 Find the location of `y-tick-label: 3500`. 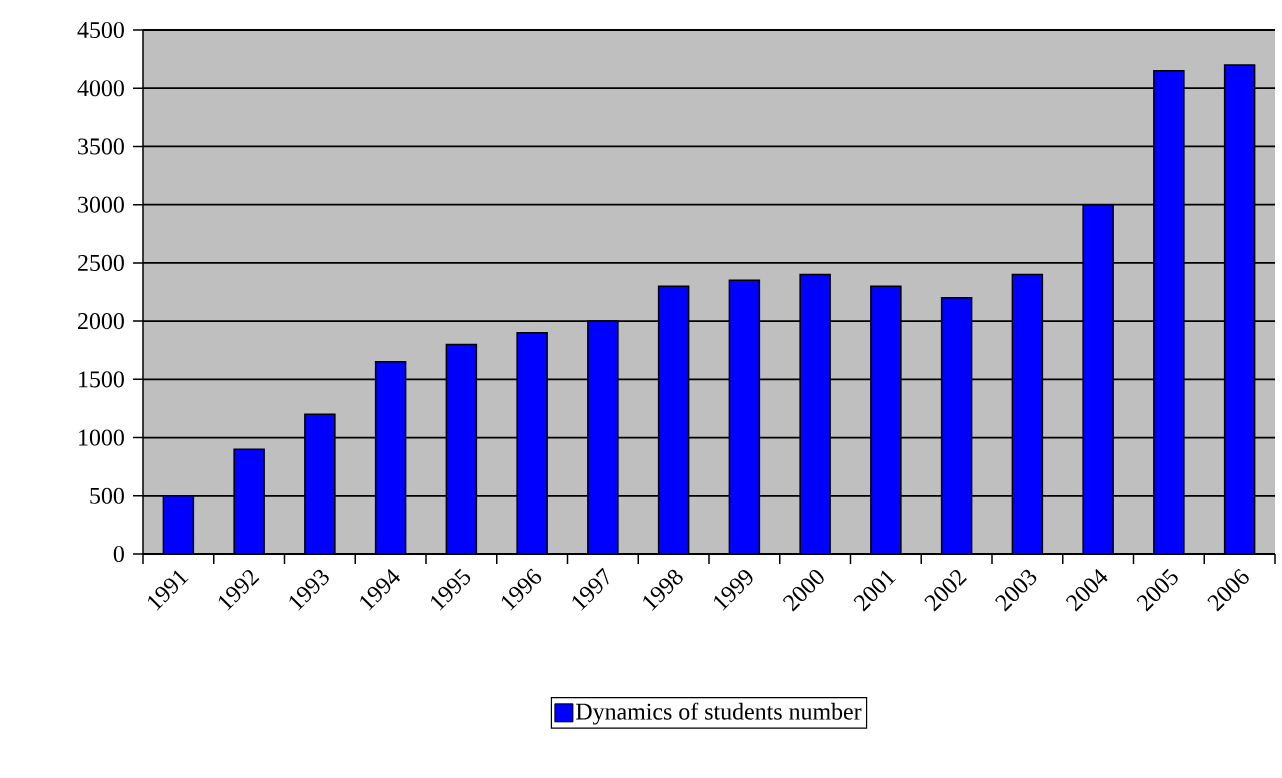

y-tick-label: 3500 is located at coordinates (101, 146).